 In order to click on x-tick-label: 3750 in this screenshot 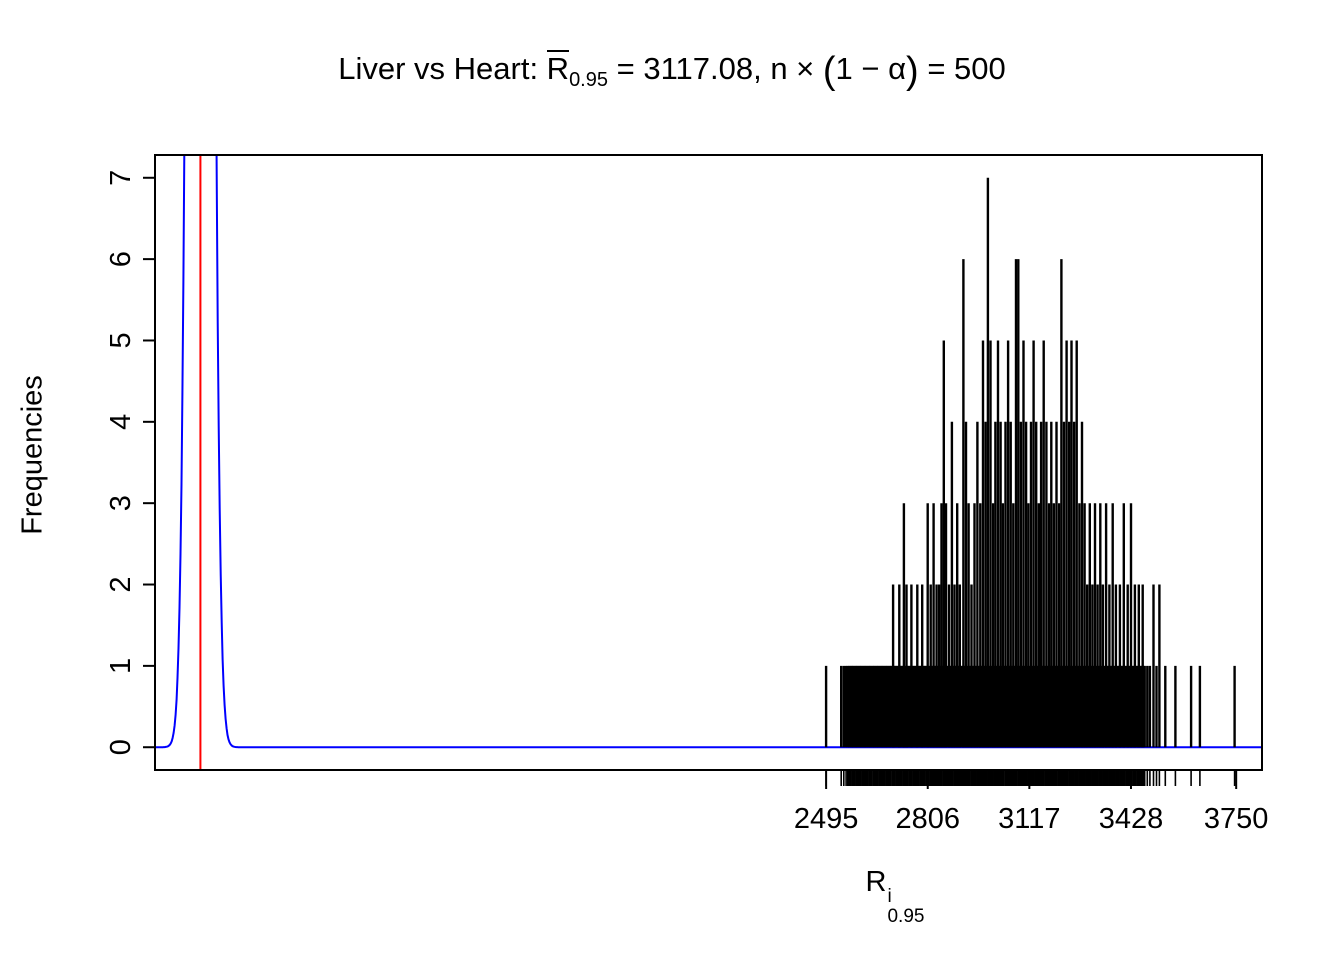, I will do `click(1236, 819)`.